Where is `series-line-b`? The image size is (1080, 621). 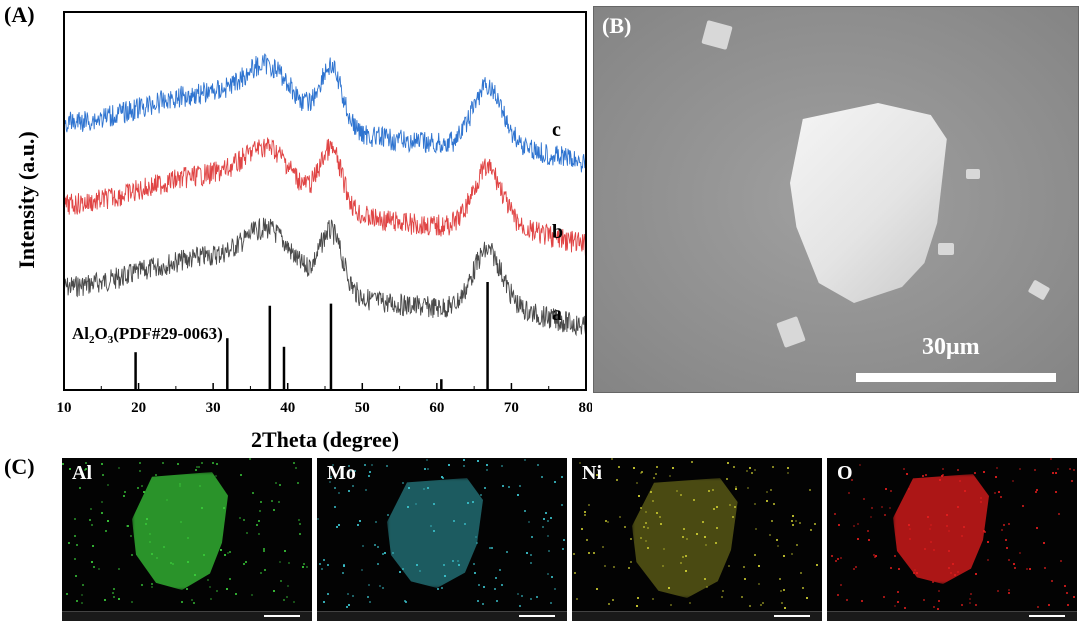 series-line-b is located at coordinates (325, 196).